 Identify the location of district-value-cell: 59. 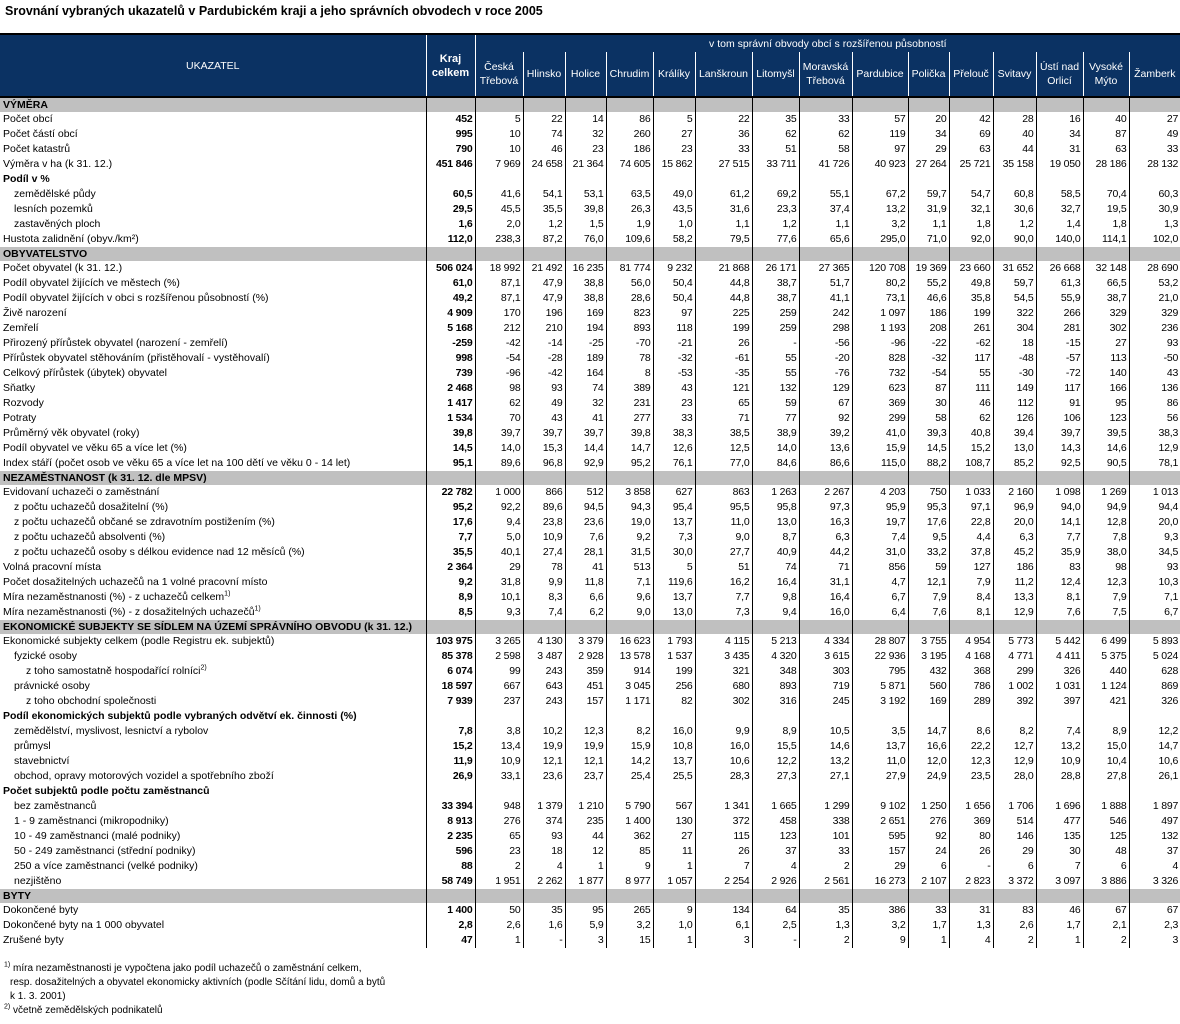
(928, 567).